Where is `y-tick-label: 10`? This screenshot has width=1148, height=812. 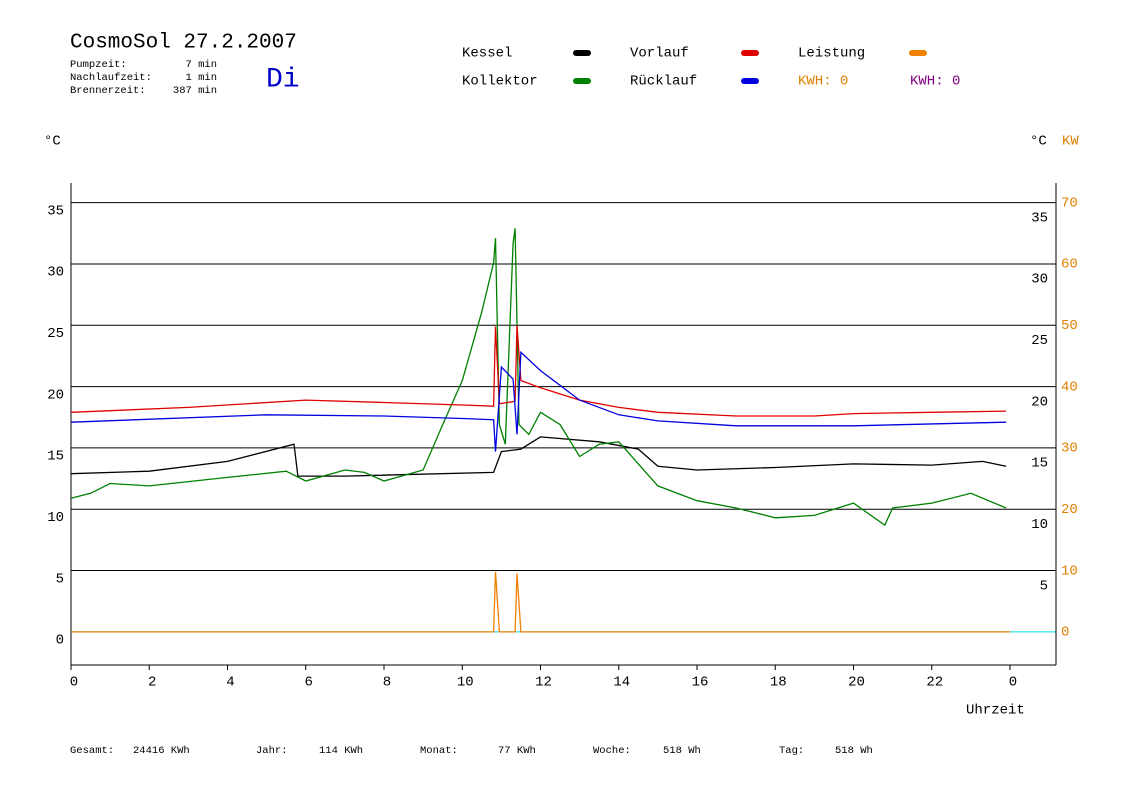 y-tick-label: 10 is located at coordinates (55, 518).